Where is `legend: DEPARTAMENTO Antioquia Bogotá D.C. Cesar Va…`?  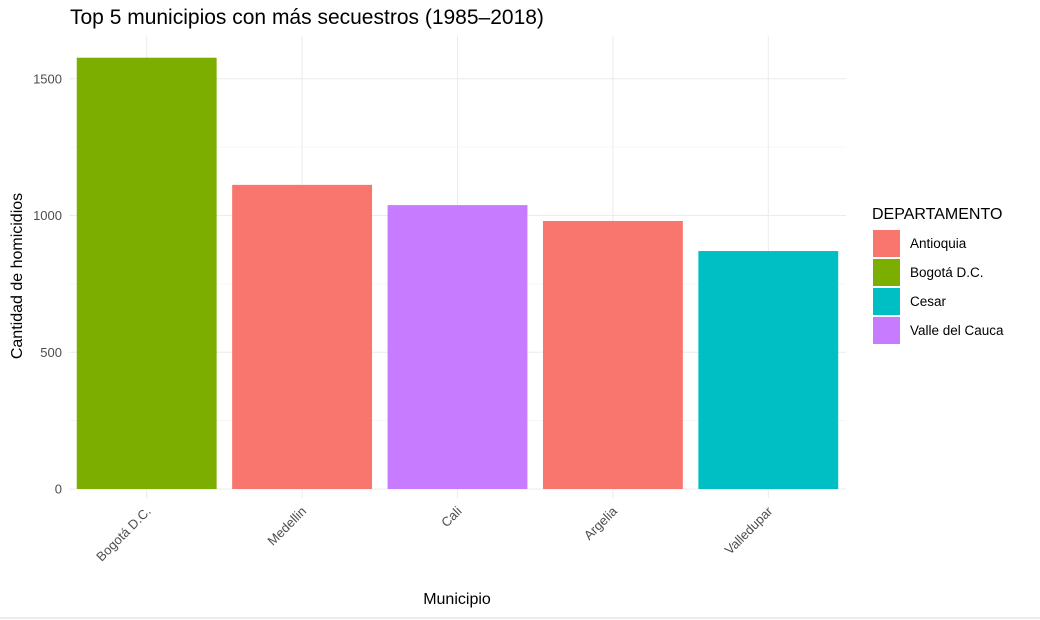 legend: DEPARTAMENTO Antioquia Bogotá D.C. Cesar Va… is located at coordinates (938, 275).